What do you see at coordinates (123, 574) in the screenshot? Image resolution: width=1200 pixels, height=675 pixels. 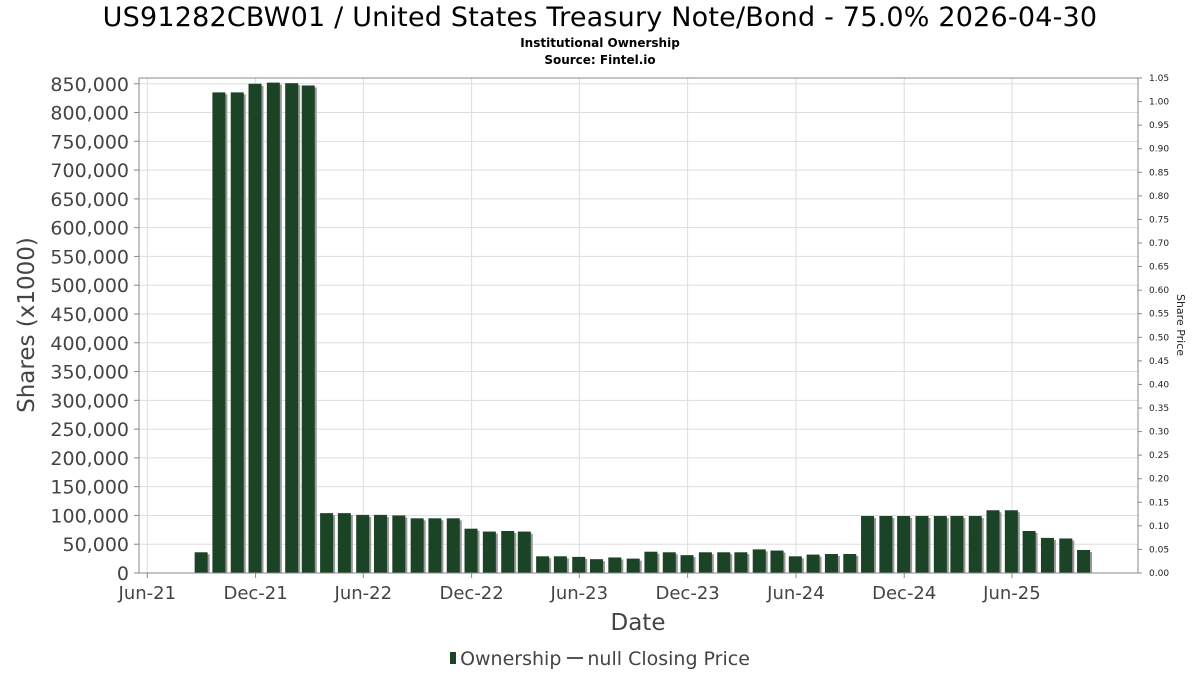 I see `y-tick-label: 0` at bounding box center [123, 574].